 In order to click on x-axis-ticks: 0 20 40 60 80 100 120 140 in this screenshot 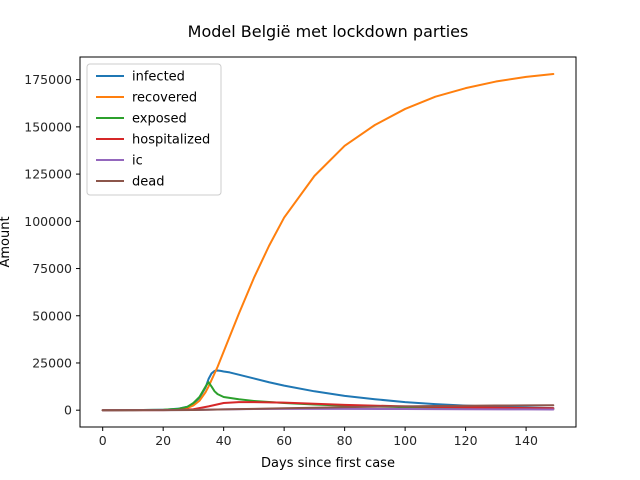, I will do `click(318, 437)`.